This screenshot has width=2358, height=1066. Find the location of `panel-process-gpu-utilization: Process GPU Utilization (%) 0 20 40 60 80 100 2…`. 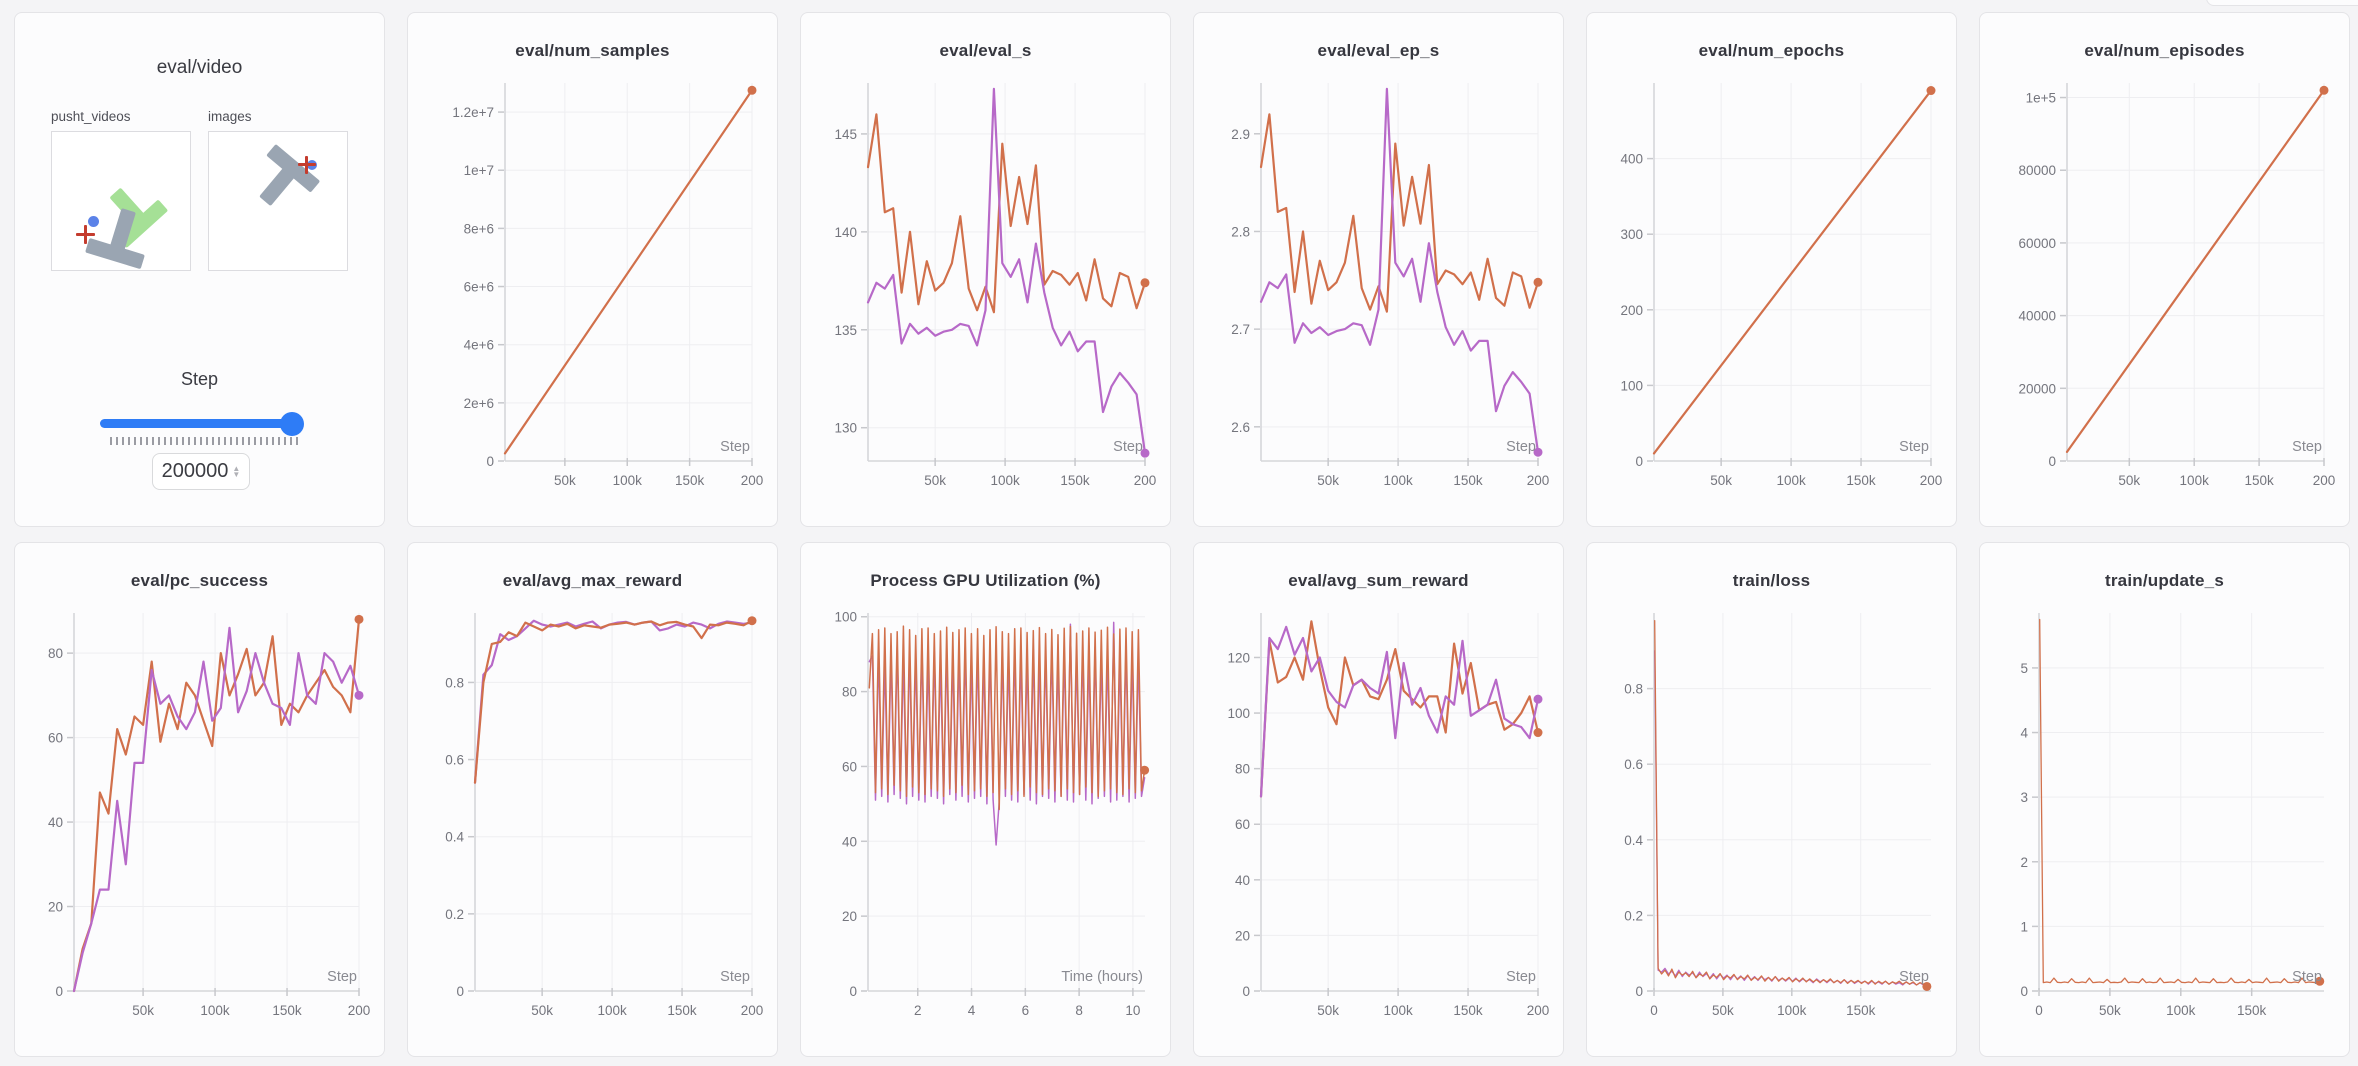

panel-process-gpu-utilization: Process GPU Utilization (%) 0 20 40 60 80 100 2… is located at coordinates (985, 799).